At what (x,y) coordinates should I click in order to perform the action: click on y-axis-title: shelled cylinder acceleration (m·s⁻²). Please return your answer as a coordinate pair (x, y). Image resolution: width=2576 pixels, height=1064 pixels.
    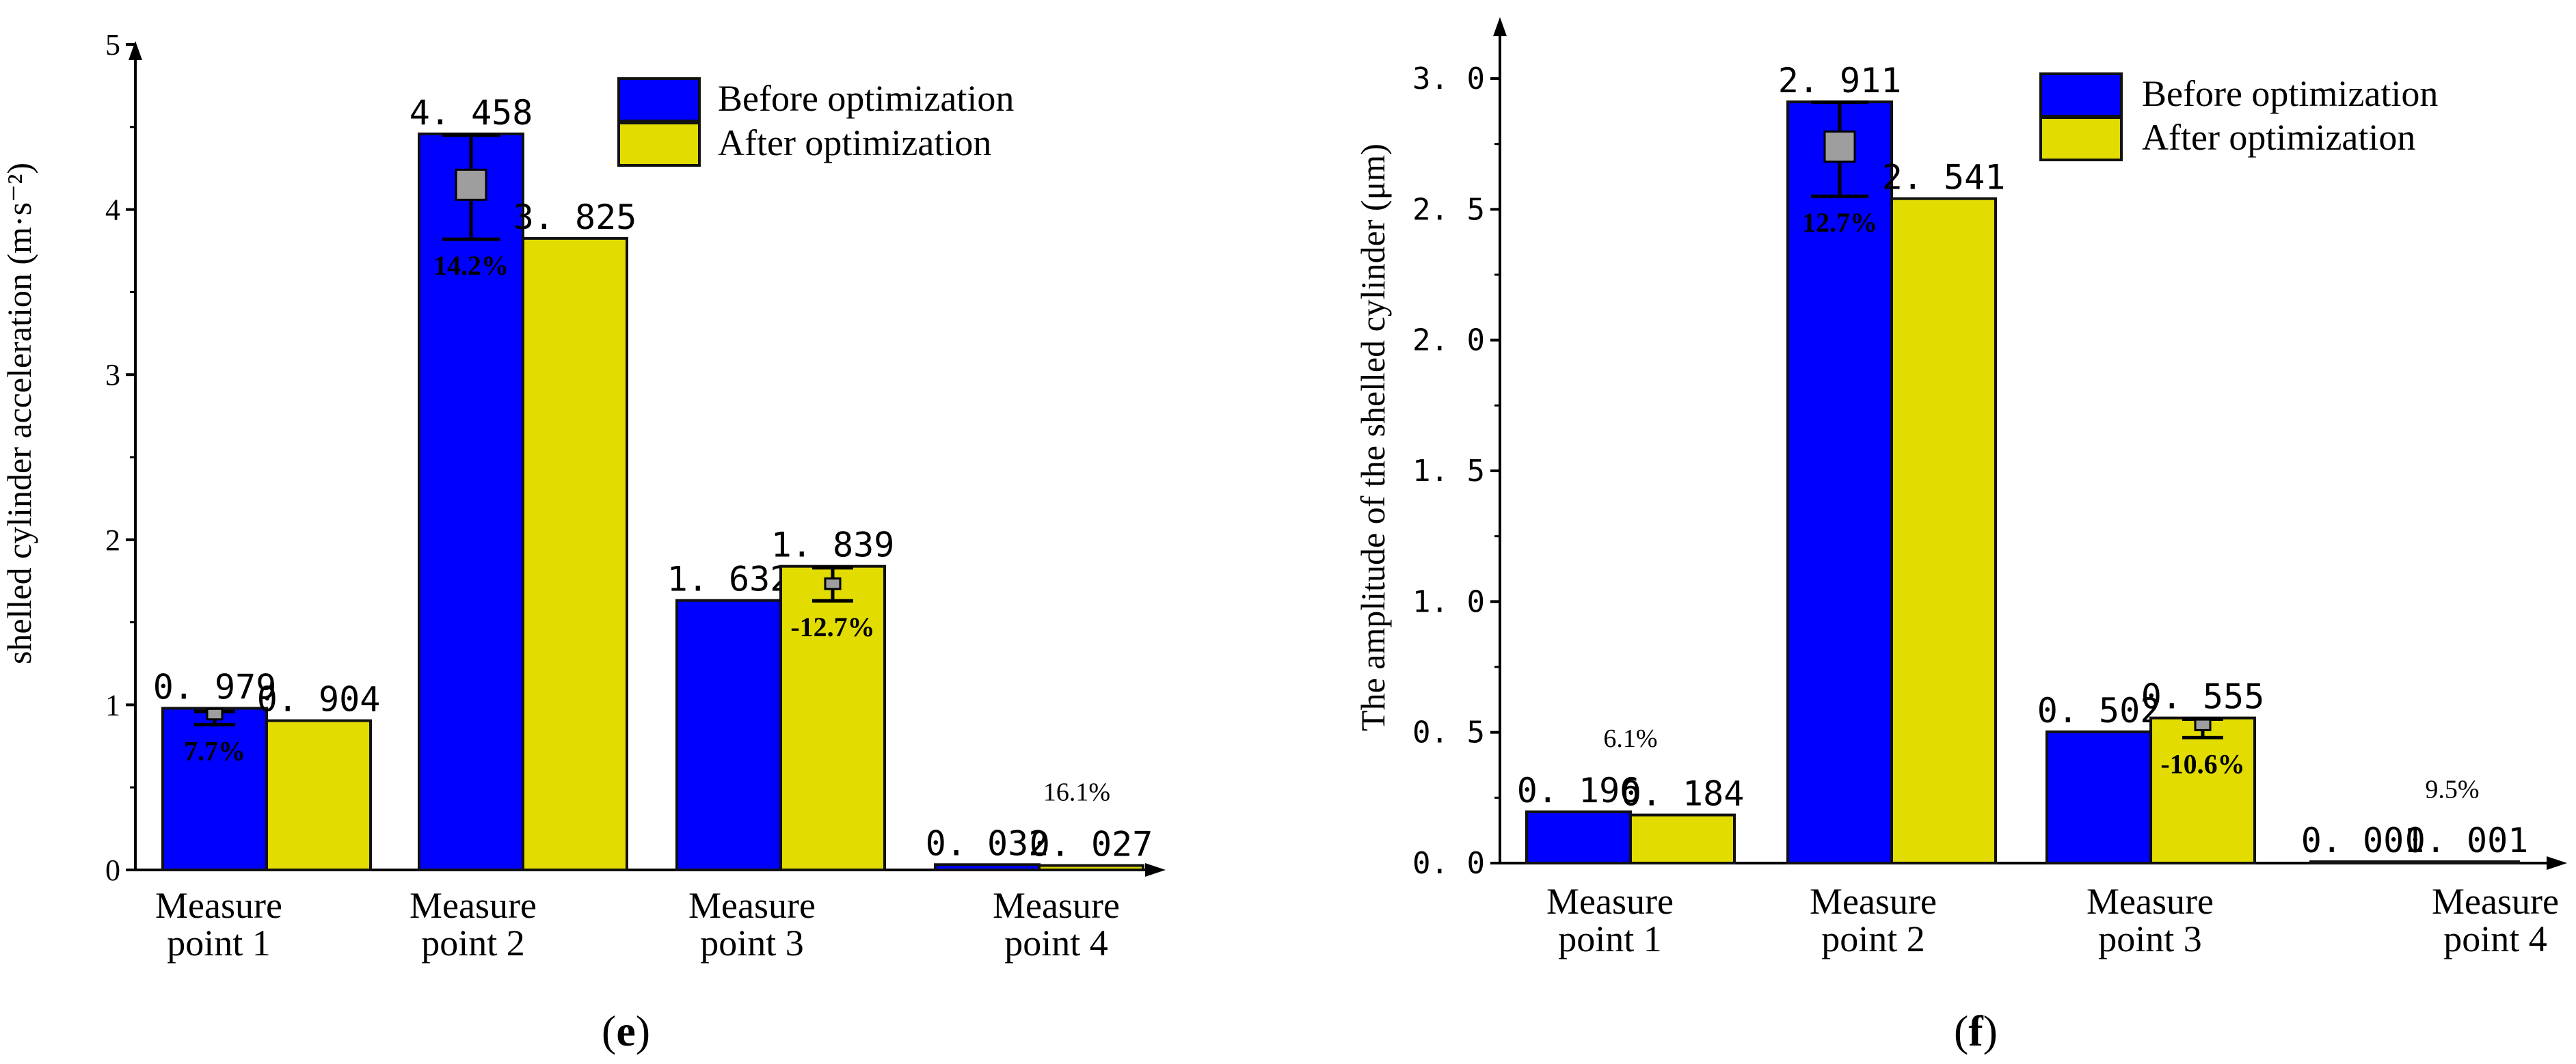
    Looking at the image, I should click on (19, 413).